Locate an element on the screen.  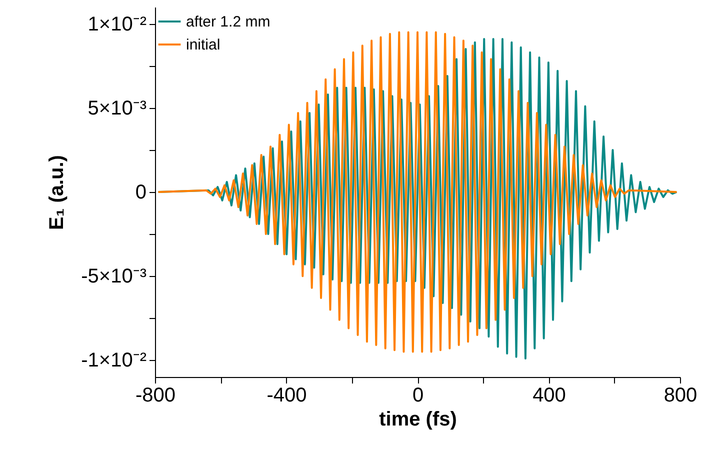
x-axis-title: time (fs) is located at coordinates (418, 419).